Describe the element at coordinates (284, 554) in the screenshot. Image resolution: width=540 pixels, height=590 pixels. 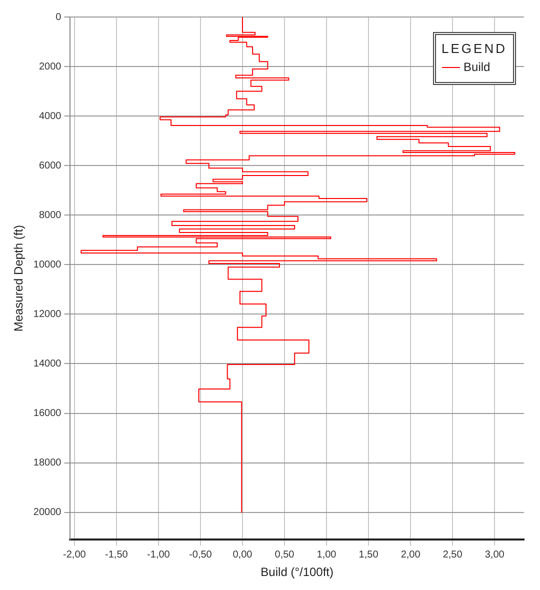
I see `x-tick-label: 0,50` at that location.